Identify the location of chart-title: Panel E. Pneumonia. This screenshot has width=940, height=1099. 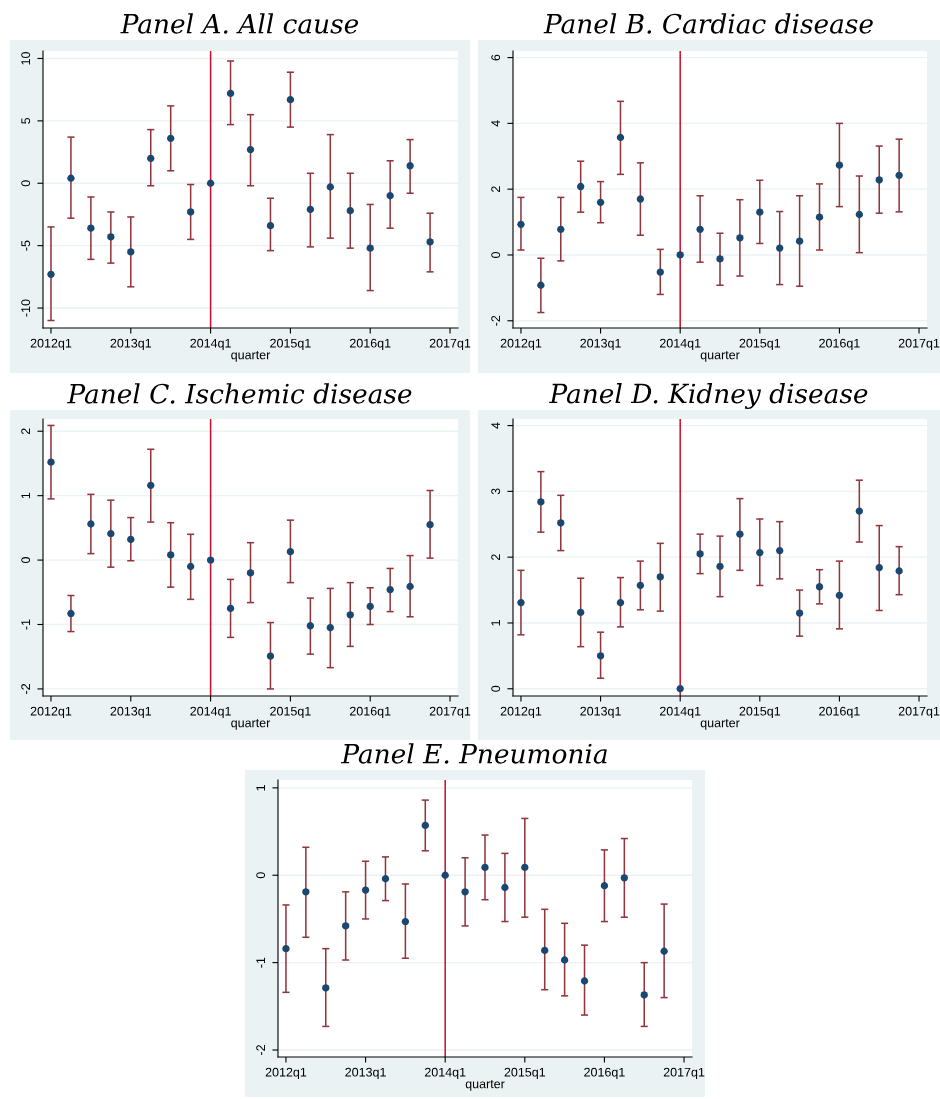
(473, 753).